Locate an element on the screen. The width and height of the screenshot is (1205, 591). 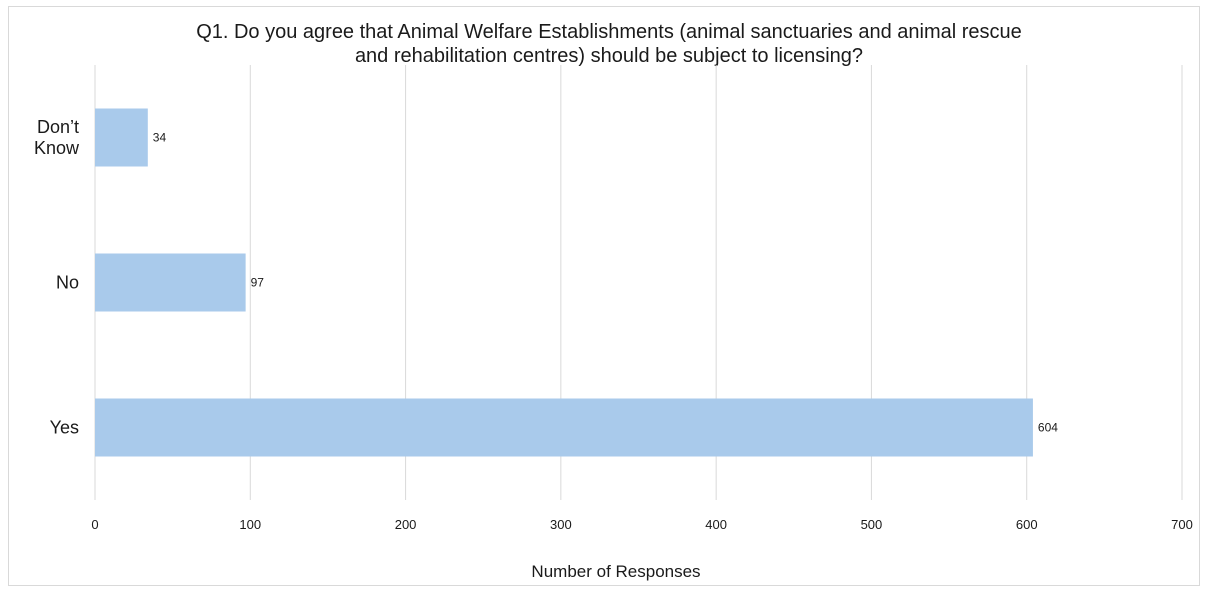
y-tick-label-line: Know is located at coordinates (57, 148).